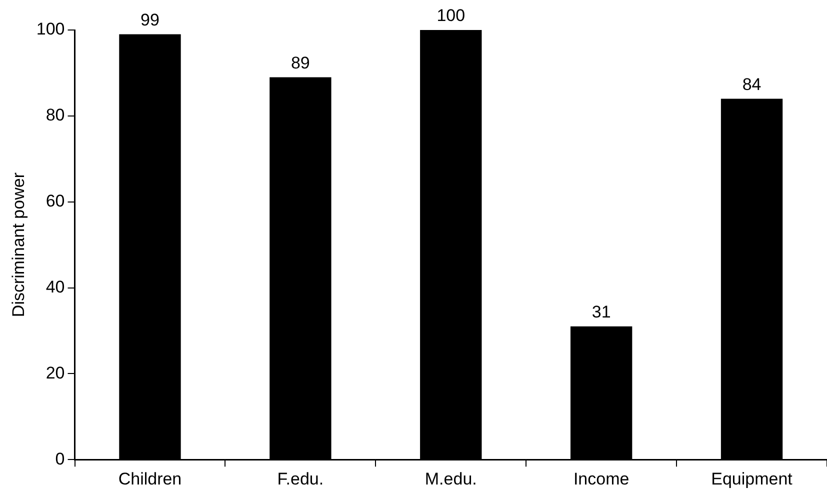 The image size is (827, 495). What do you see at coordinates (55, 286) in the screenshot?
I see `y-tick-label: 40` at bounding box center [55, 286].